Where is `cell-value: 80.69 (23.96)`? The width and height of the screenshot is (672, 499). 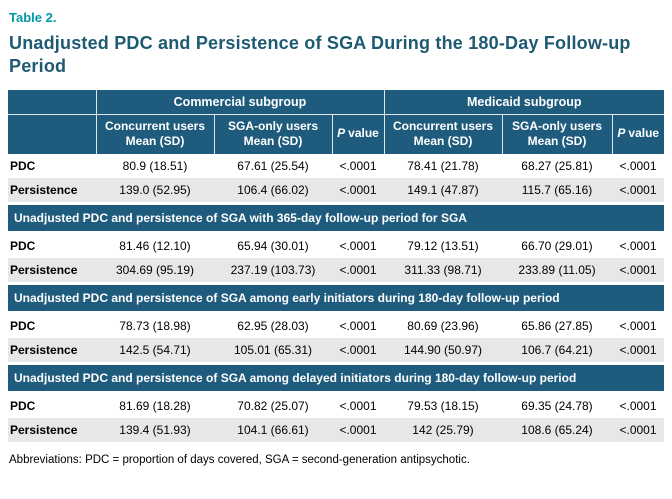
cell-value: 80.69 (23.96) is located at coordinates (443, 325).